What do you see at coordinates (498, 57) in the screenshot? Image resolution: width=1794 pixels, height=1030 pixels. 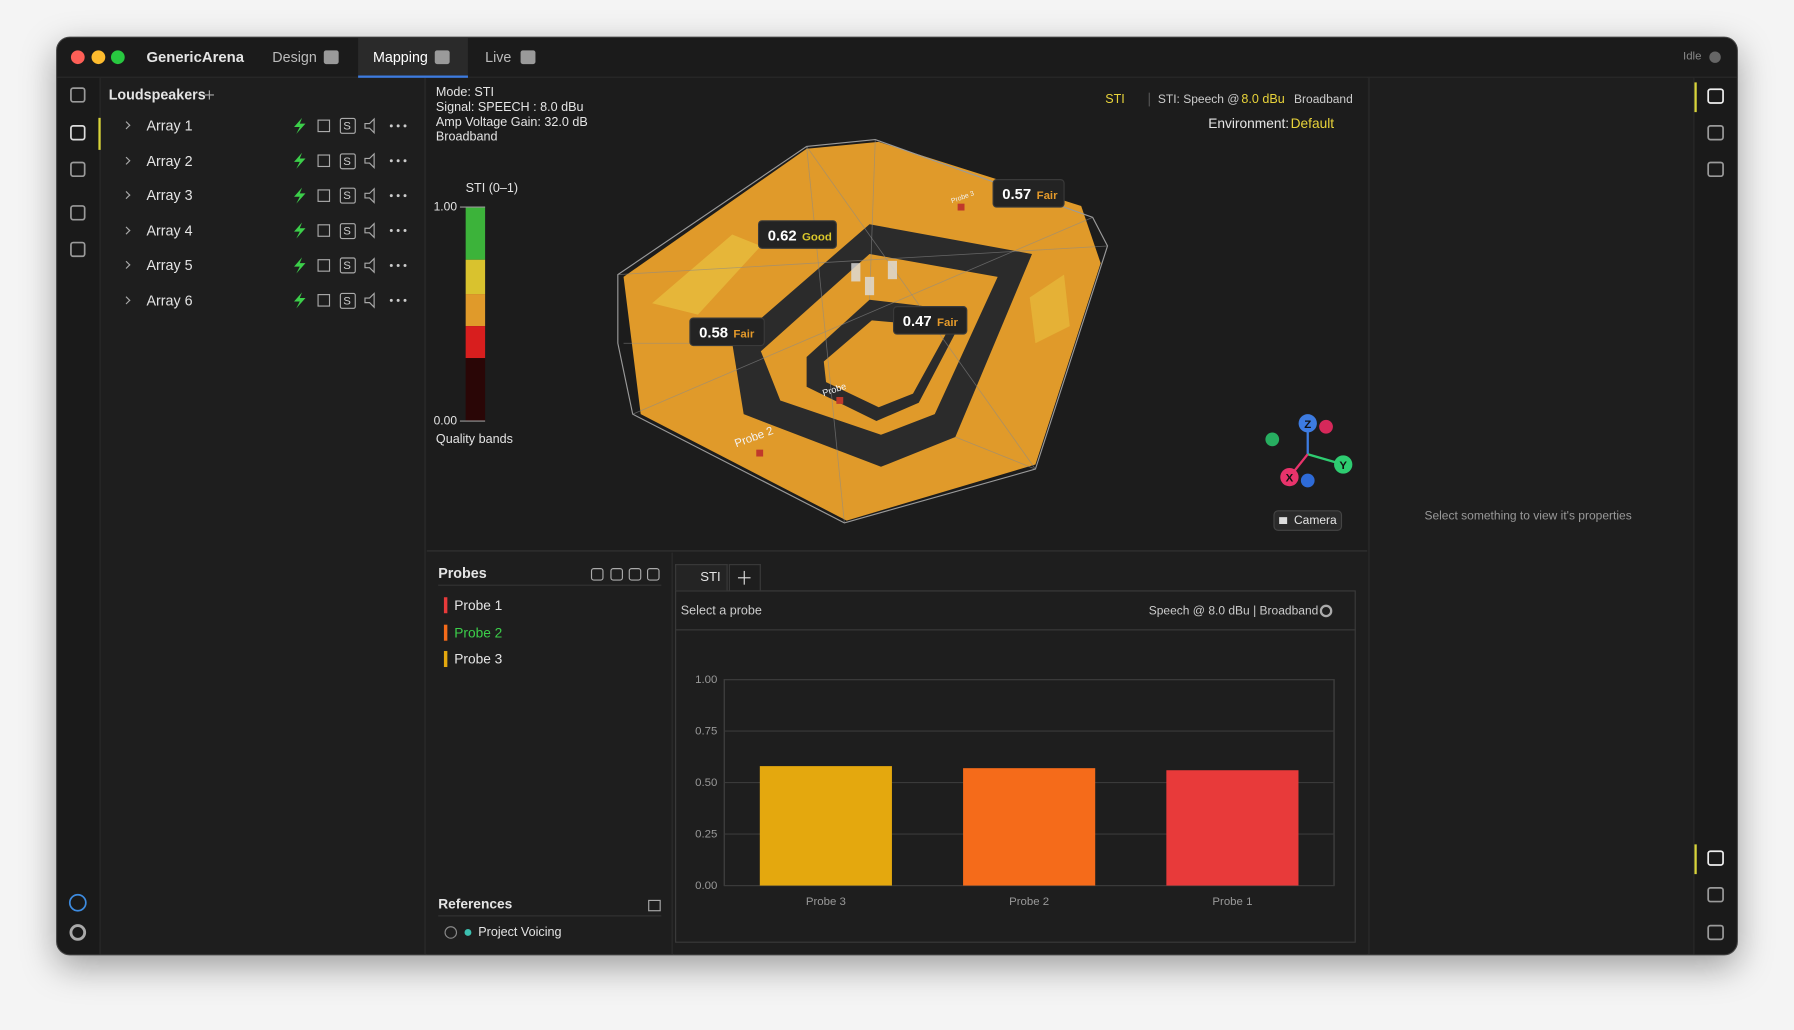 I see `app-tab: Live` at bounding box center [498, 57].